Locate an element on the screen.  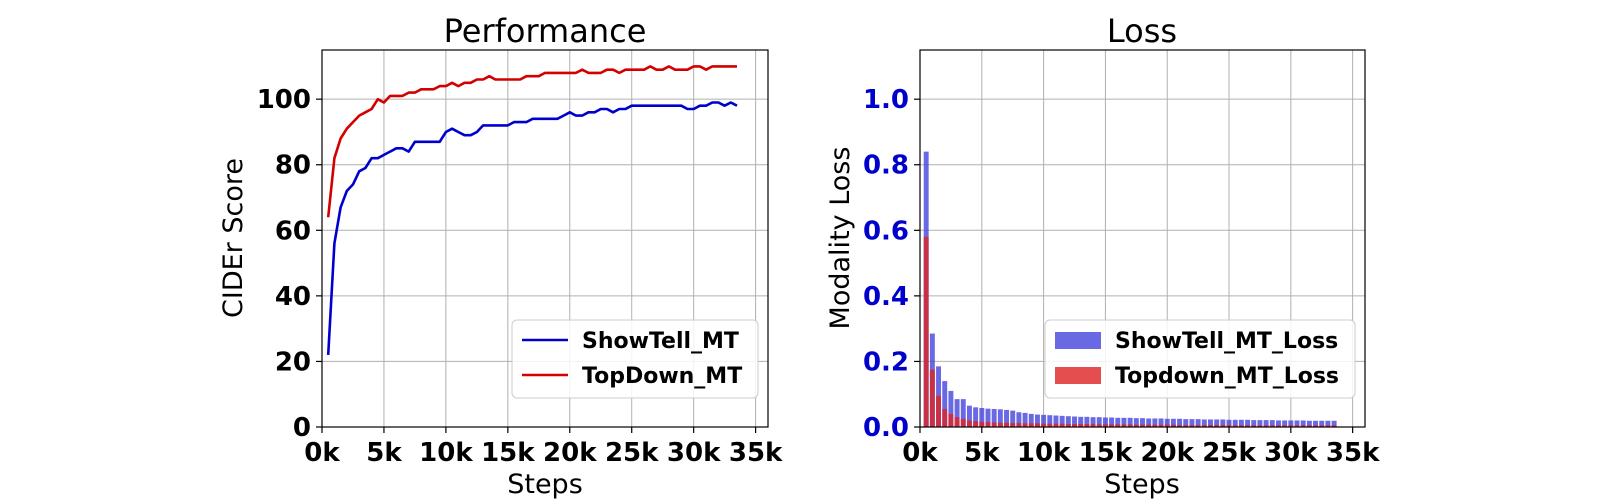
legend-label-showtell-mt-loss: ShowTell_MT_Loss is located at coordinates (1226, 341).